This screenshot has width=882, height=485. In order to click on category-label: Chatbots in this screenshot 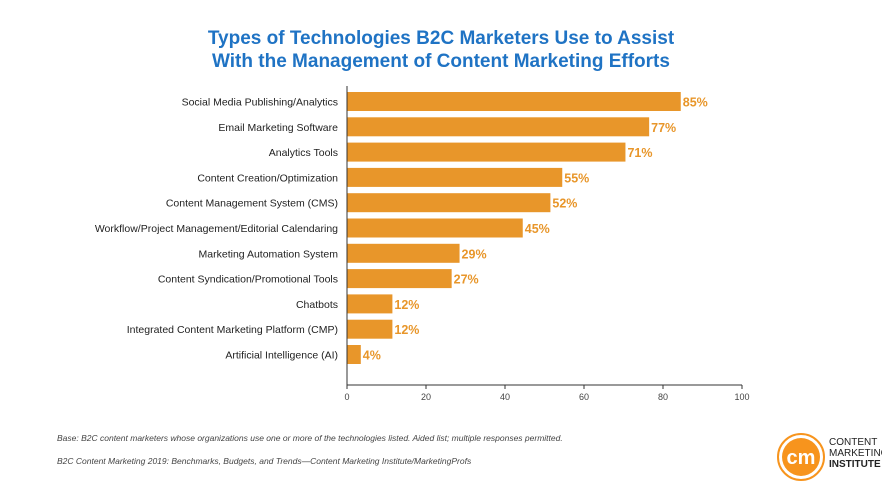, I will do `click(317, 305)`.